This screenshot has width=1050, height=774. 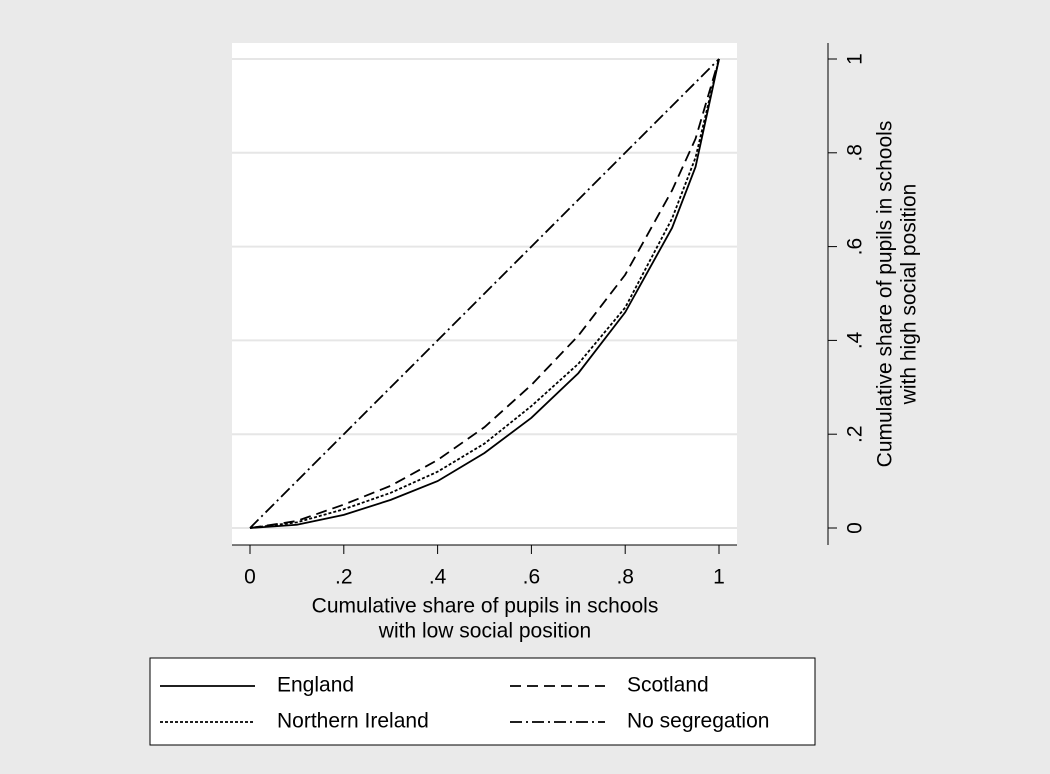 I want to click on y-tick-label: 1, so click(x=855, y=59).